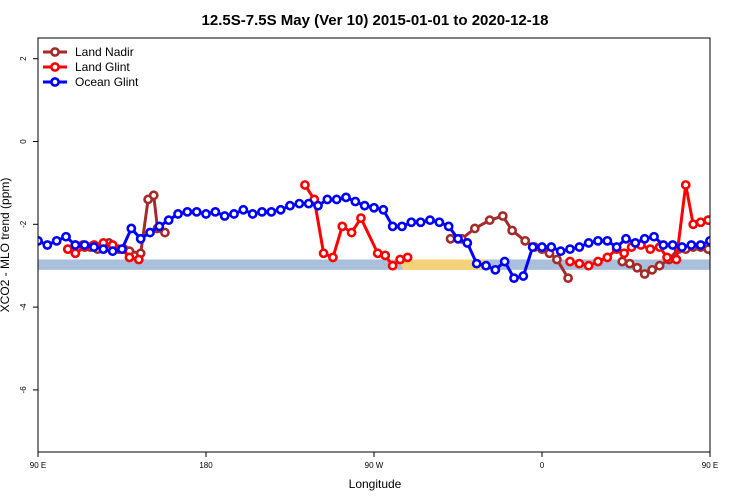 This screenshot has height=500, width=750. Describe the element at coordinates (23, 307) in the screenshot. I see `y-tick-label: -4` at that location.